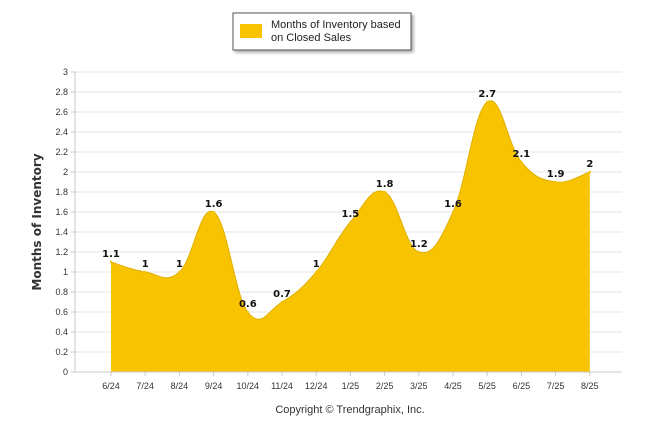 This screenshot has width=646, height=434. Describe the element at coordinates (61, 252) in the screenshot. I see `y-tick-label: 1.2` at that location.